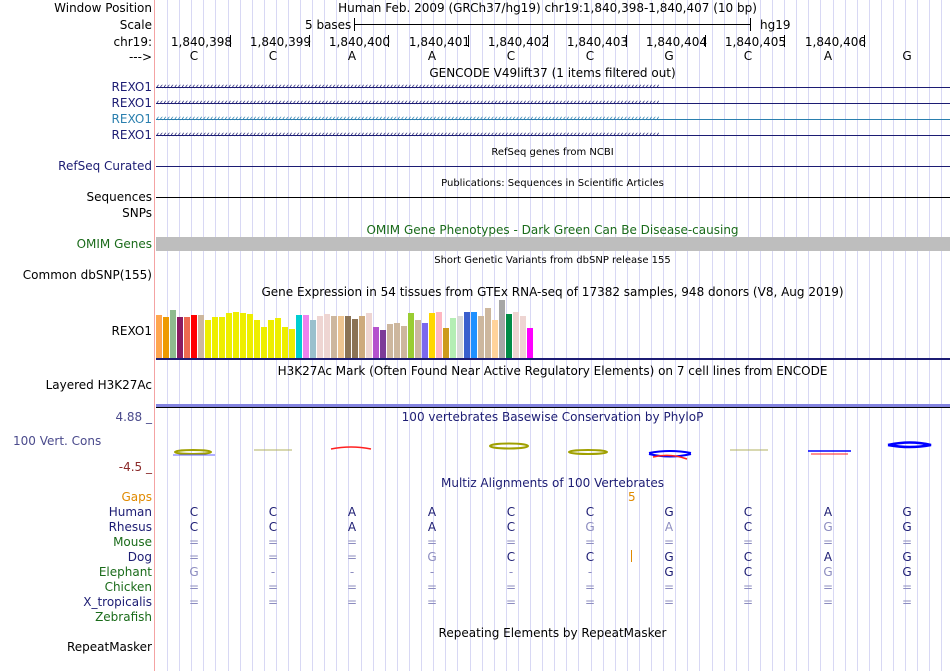  Describe the element at coordinates (669, 557) in the screenshot. I see `alignment-base: G` at that location.